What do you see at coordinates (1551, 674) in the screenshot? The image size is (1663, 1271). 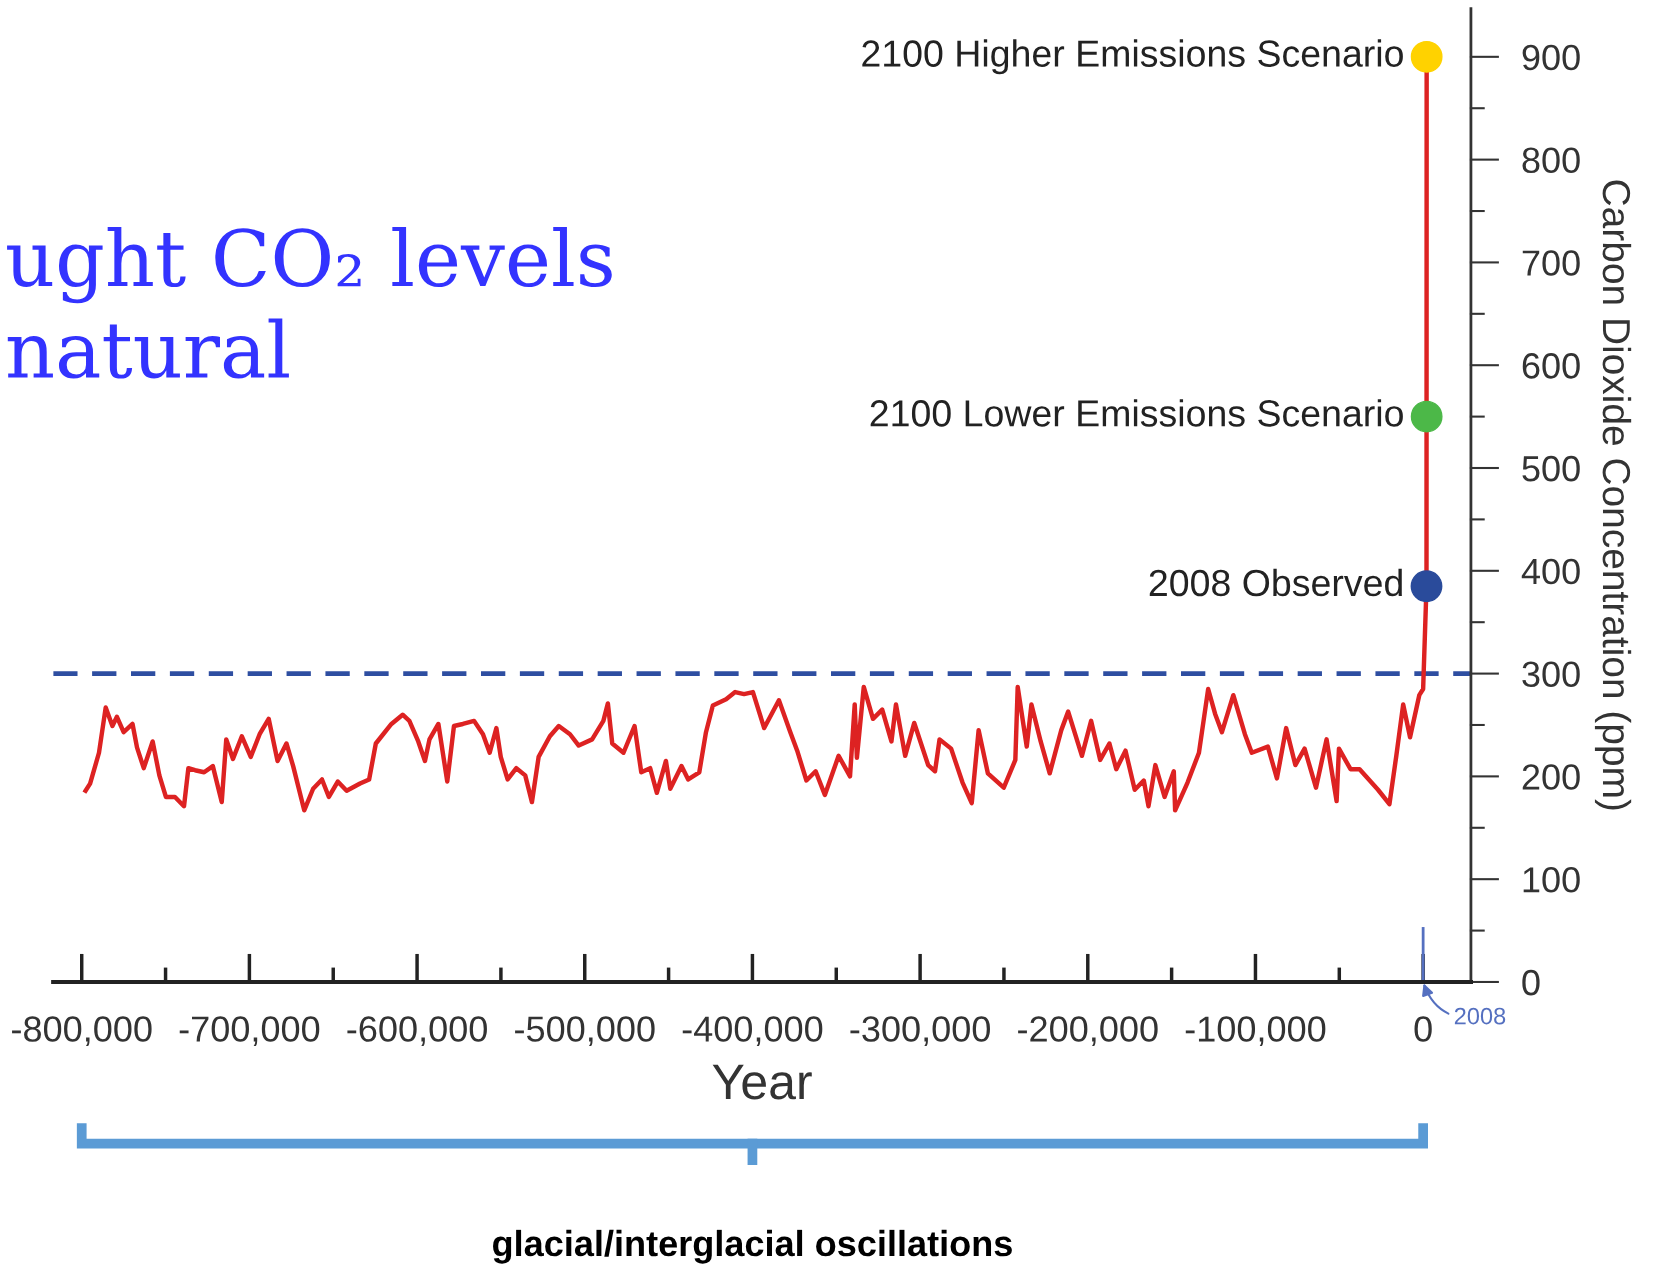 I see `y-tick-label: 300` at bounding box center [1551, 674].